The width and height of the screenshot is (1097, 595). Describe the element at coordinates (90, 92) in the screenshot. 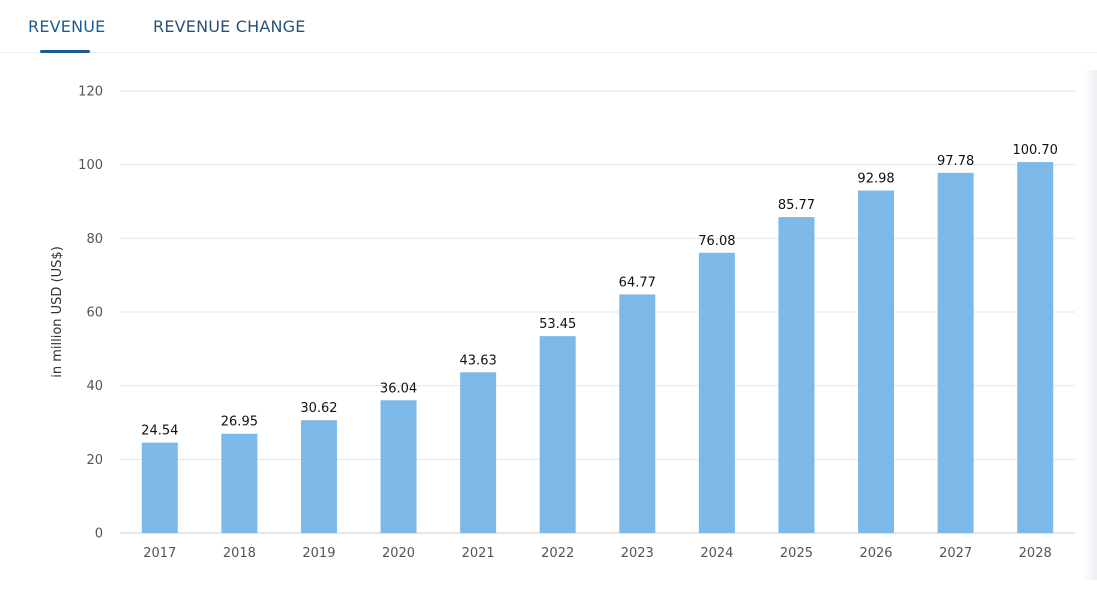

I see `y-tick-label: 120` at that location.